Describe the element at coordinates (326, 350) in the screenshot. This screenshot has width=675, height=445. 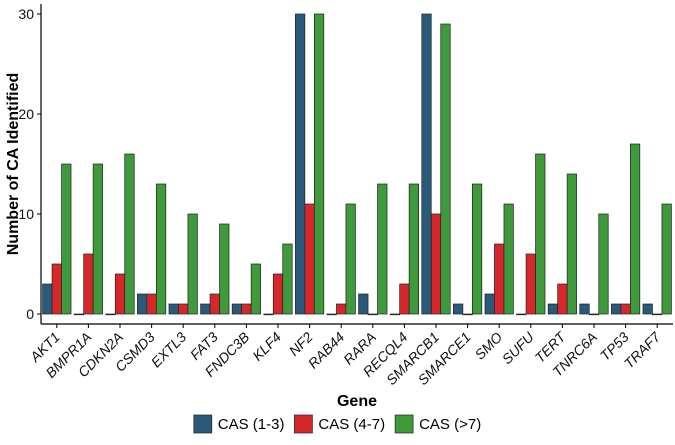
I see `x-tick-label-rab44: RAB44` at that location.